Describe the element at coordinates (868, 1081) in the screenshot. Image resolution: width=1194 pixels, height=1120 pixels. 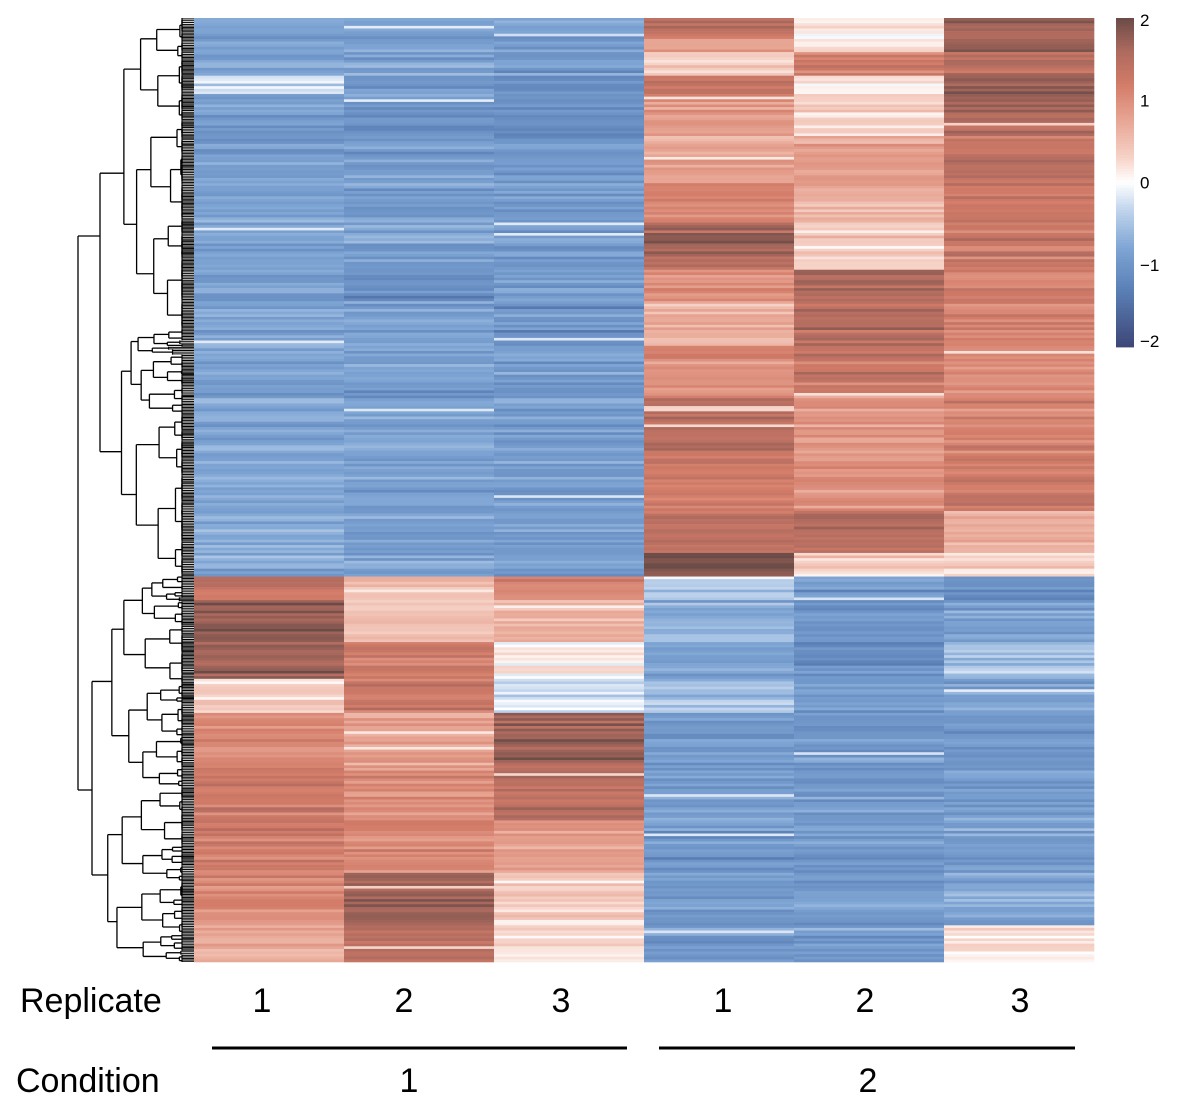
I see `condition-label: 2` at that location.